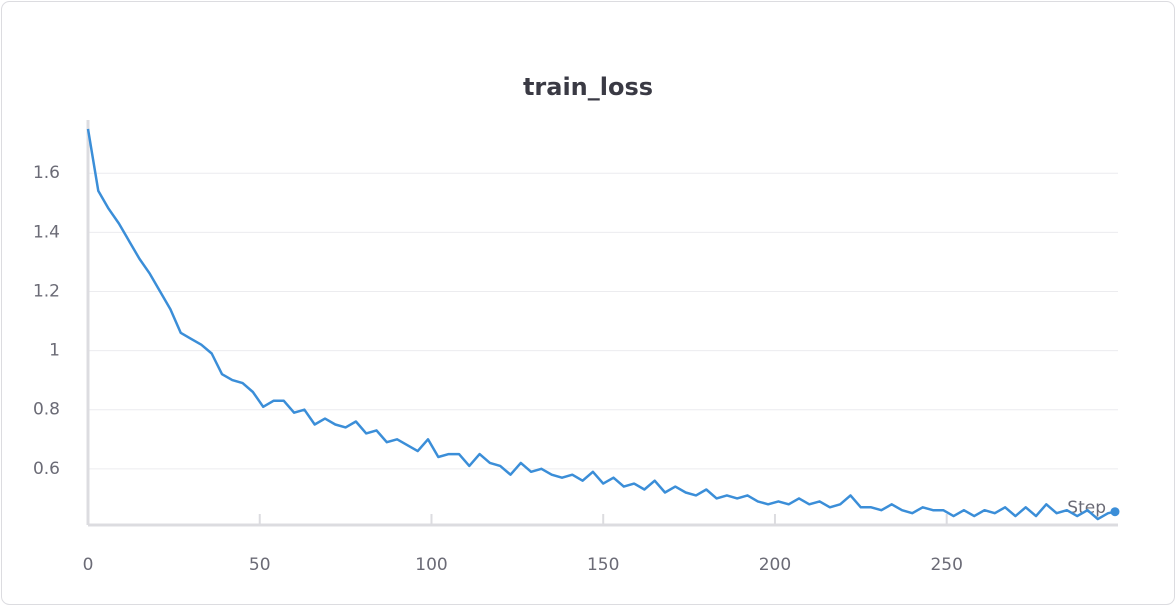  What do you see at coordinates (88, 565) in the screenshot?
I see `x-tick-label: 0` at bounding box center [88, 565].